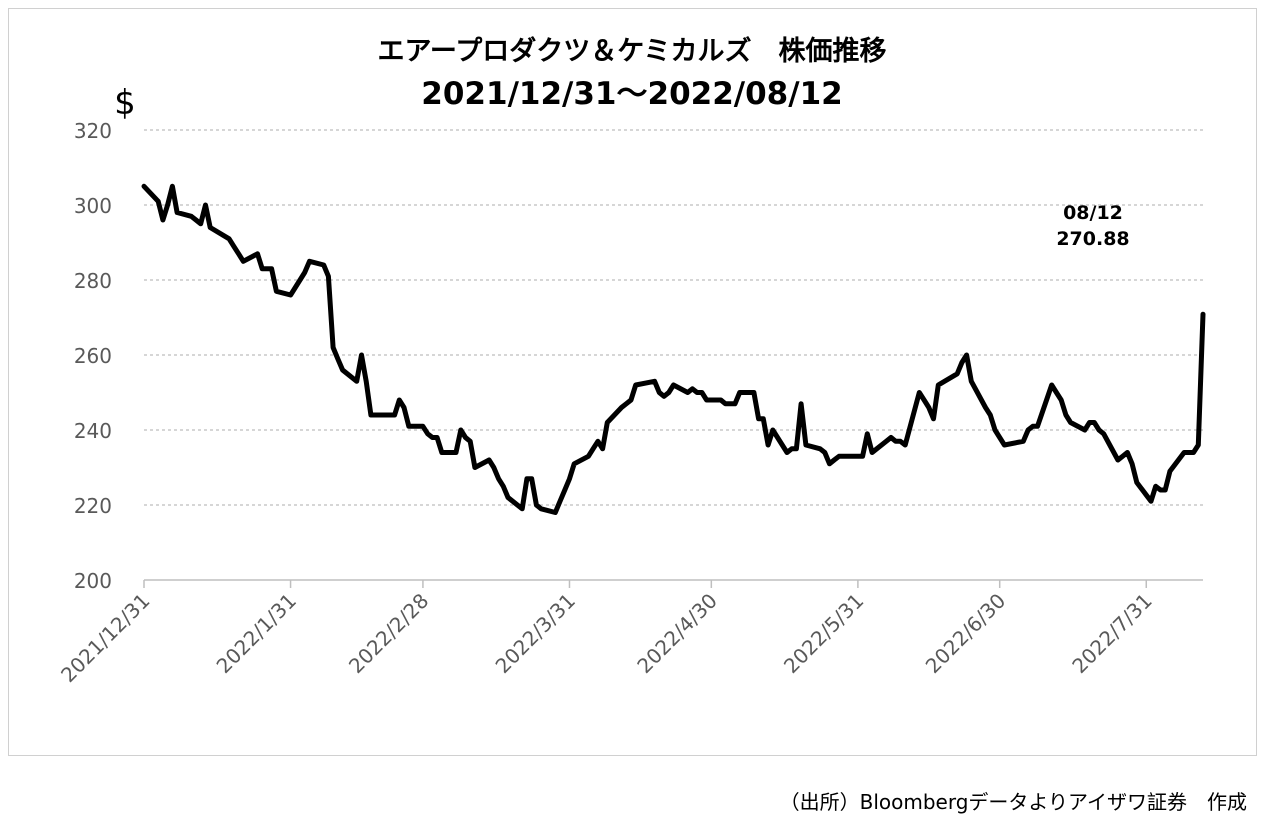 The height and width of the screenshot is (835, 1265). What do you see at coordinates (93, 506) in the screenshot?
I see `y-tick-label: 220` at bounding box center [93, 506].